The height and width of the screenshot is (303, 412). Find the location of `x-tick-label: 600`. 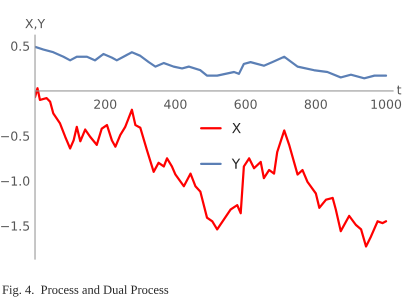

x-tick-label: 600 is located at coordinates (245, 104).